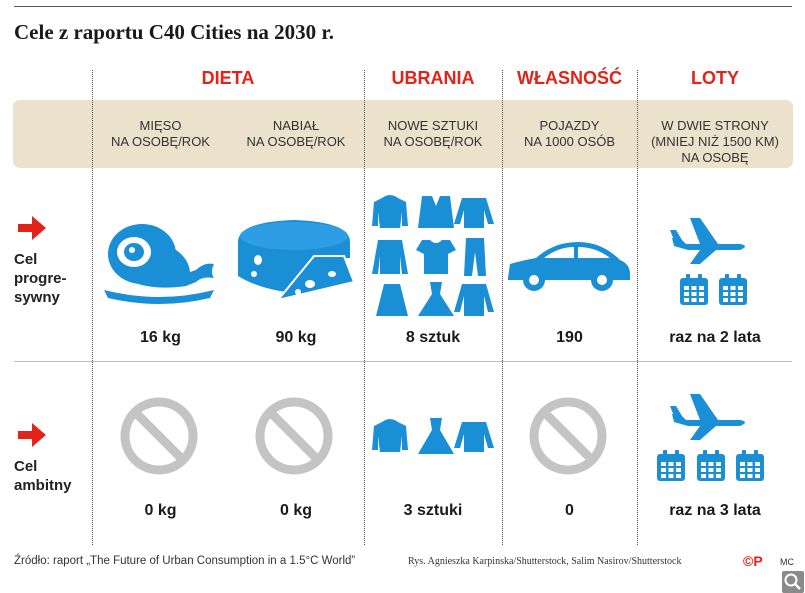  Describe the element at coordinates (715, 78) in the screenshot. I see `category-loty: LOTY` at that location.